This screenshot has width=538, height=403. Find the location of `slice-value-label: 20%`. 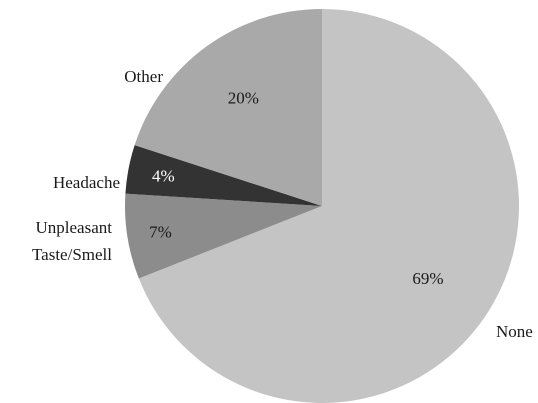

slice-value-label: 20% is located at coordinates (243, 98).